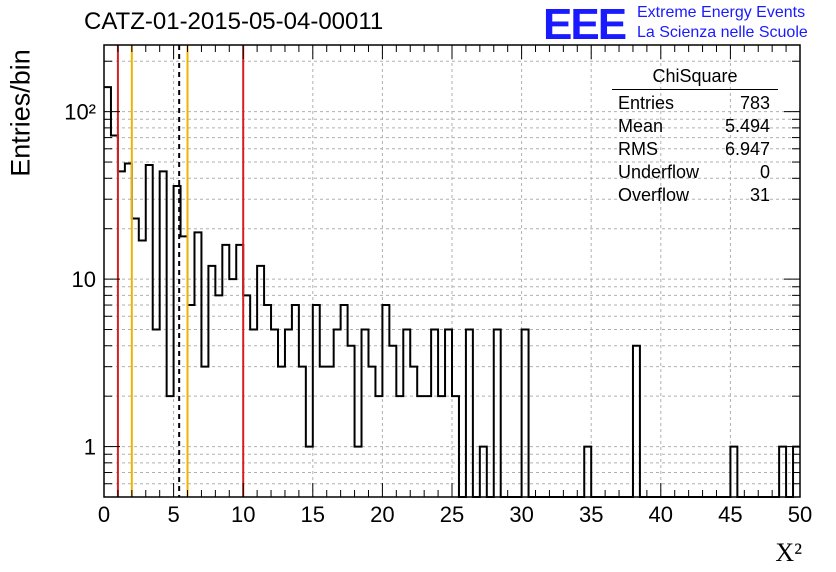  What do you see at coordinates (313, 514) in the screenshot?
I see `x-tick-label: 15` at bounding box center [313, 514].